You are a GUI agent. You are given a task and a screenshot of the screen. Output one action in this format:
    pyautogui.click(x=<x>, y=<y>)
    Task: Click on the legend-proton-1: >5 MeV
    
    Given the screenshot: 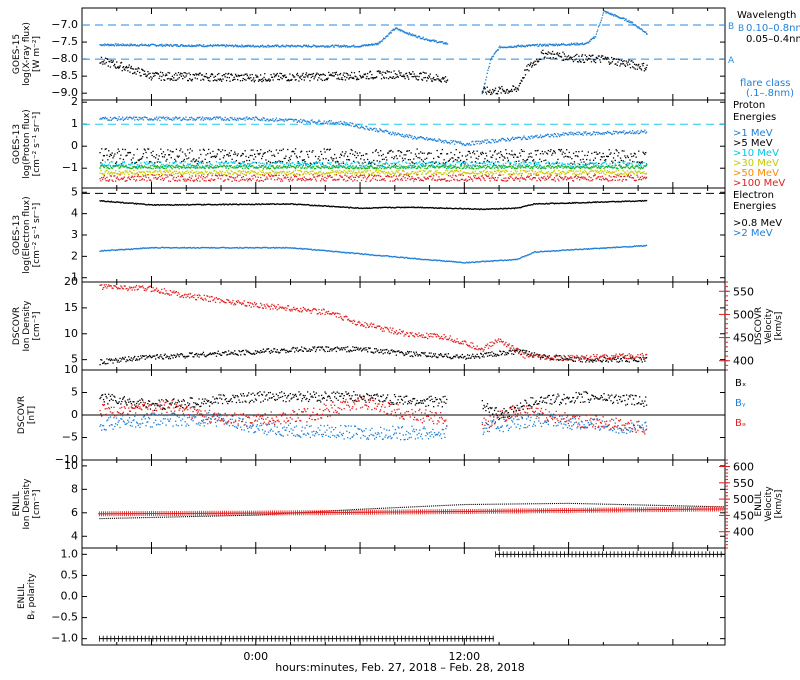 What is the action you would take?
    pyautogui.click(x=753, y=143)
    